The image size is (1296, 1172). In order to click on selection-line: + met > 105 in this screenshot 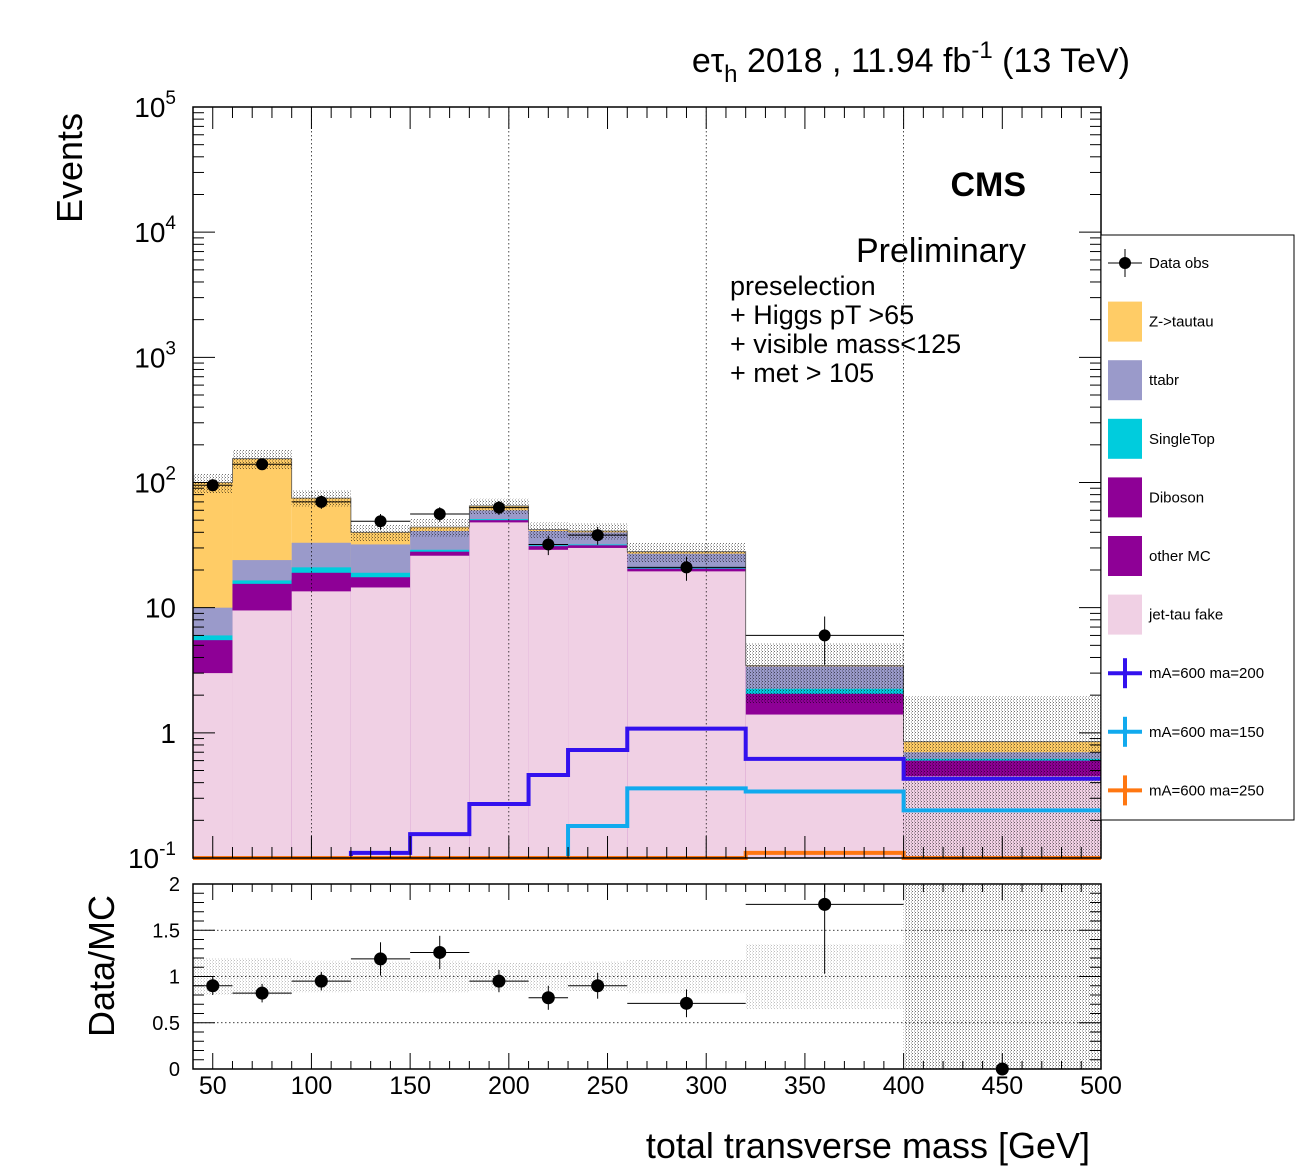, I will do `click(802, 373)`.